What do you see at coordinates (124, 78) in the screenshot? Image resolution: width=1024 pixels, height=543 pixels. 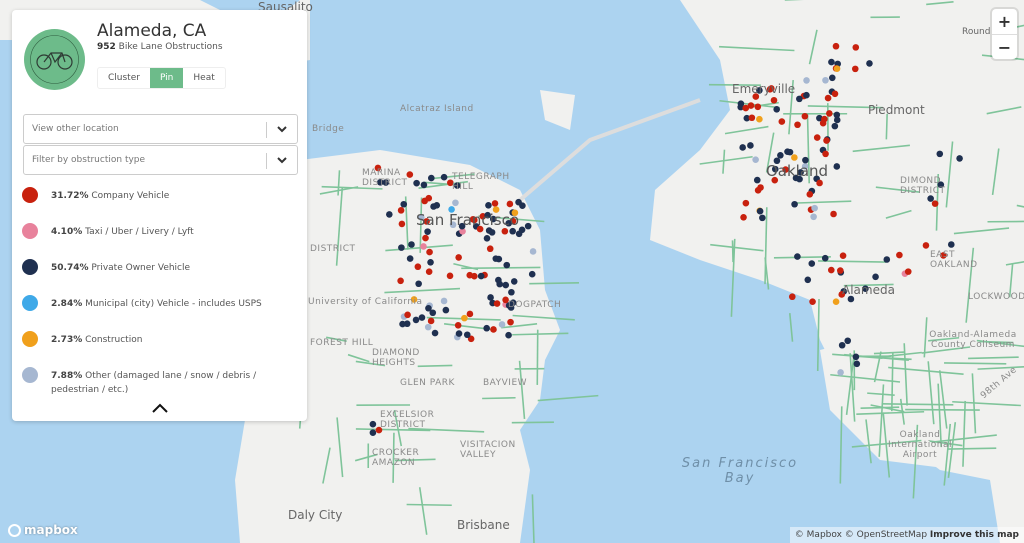 I see `mode-cluster-button: Cluster` at bounding box center [124, 78].